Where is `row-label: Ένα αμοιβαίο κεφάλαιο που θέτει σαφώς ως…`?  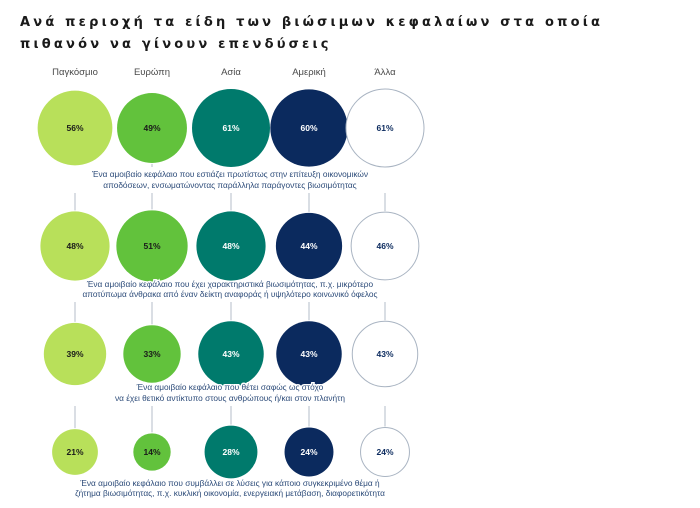
row-label: Ένα αμοιβαίο κεφάλαιο που θέτει σαφώς ως… is located at coordinates (230, 387).